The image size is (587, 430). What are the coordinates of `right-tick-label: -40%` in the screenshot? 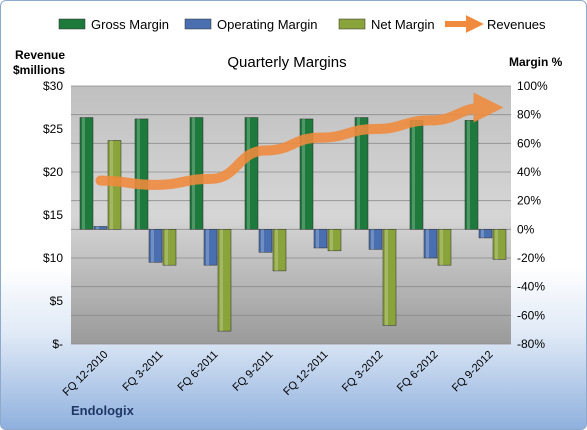 It's located at (531, 287).